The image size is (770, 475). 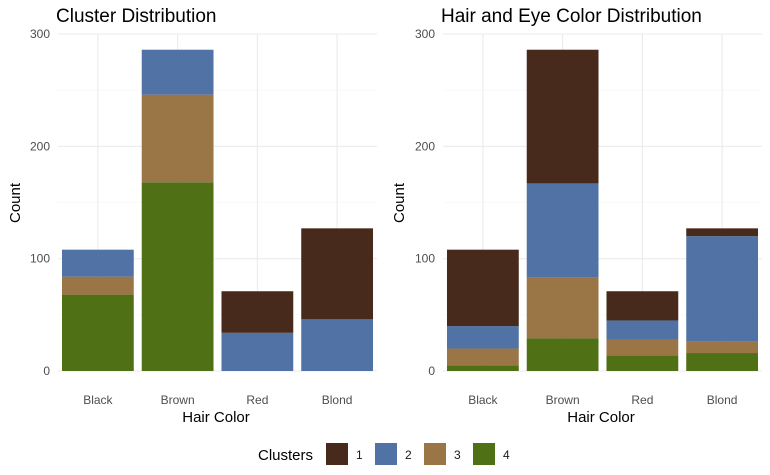 What do you see at coordinates (359, 455) in the screenshot?
I see `legend-label: 1` at bounding box center [359, 455].